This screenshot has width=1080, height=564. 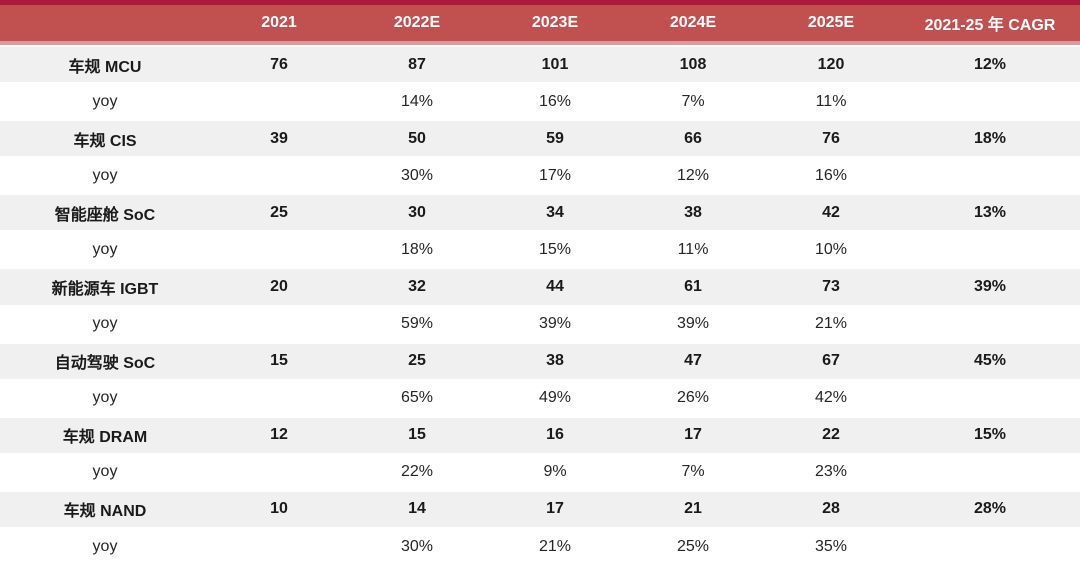 I want to click on table-row: 智能座舱 SoC 25 30 34 38 42 13%, so click(x=540, y=213).